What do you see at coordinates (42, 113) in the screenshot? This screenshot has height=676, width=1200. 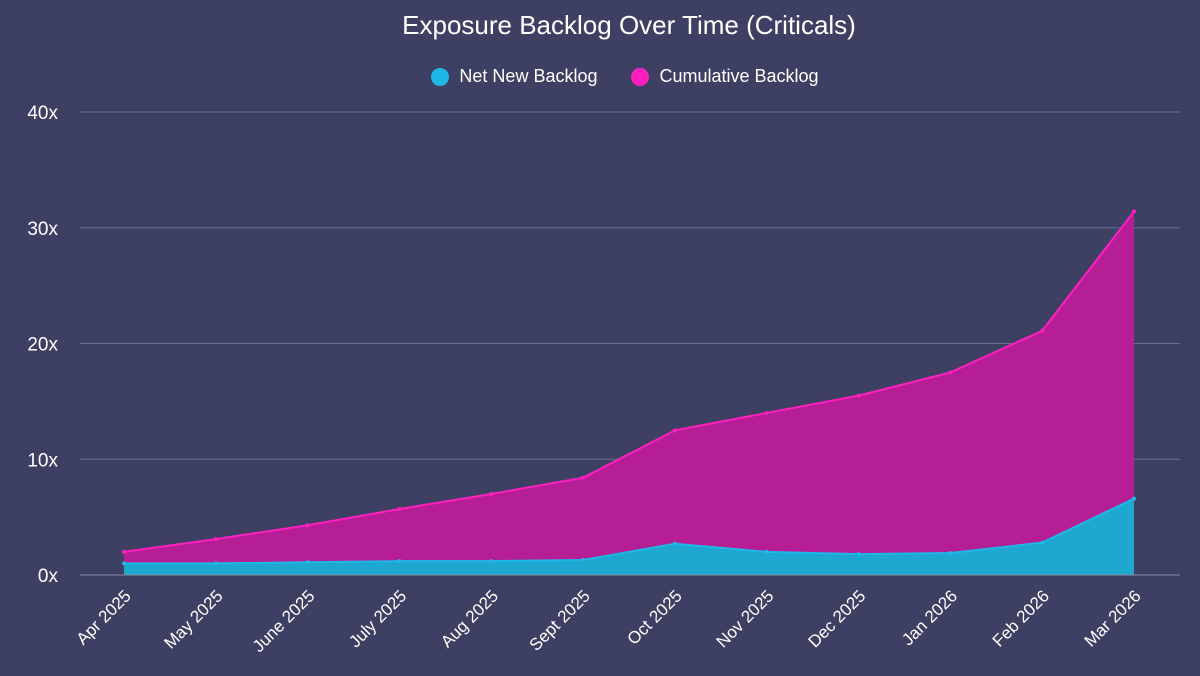 I see `y-tick-label: 40x` at bounding box center [42, 113].